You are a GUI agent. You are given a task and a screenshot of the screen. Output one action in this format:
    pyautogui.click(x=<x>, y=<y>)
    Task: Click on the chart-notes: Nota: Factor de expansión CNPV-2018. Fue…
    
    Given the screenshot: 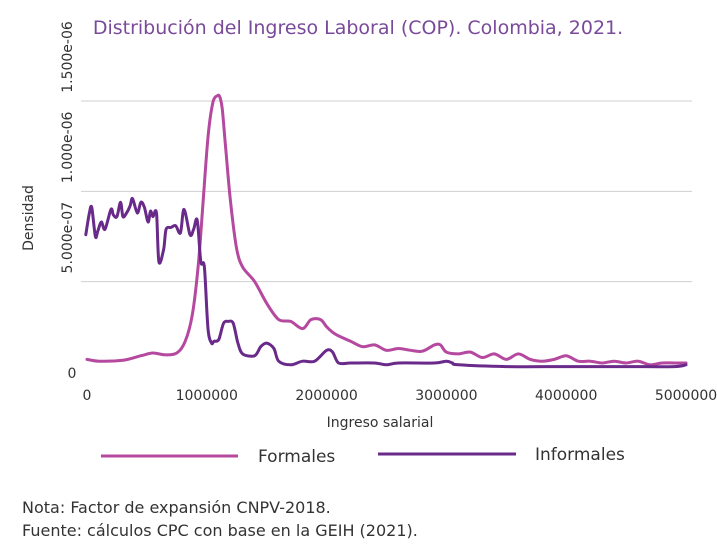 What is the action you would take?
    pyautogui.click(x=220, y=519)
    